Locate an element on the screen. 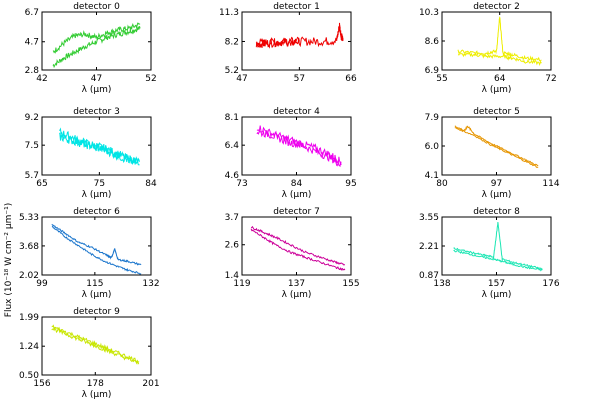  y-tick-label: 6.0 is located at coordinates (432, 147).